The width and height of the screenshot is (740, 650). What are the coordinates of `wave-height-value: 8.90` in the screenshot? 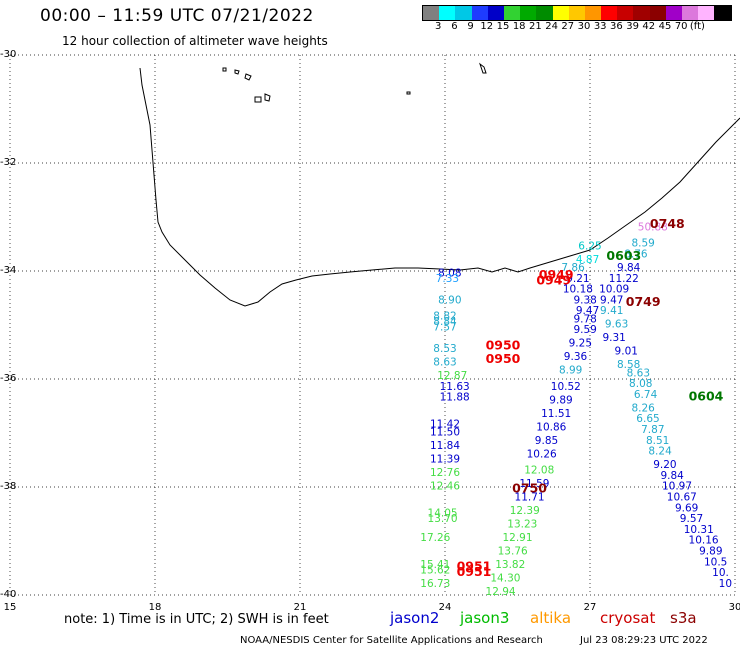 It's located at (449, 300).